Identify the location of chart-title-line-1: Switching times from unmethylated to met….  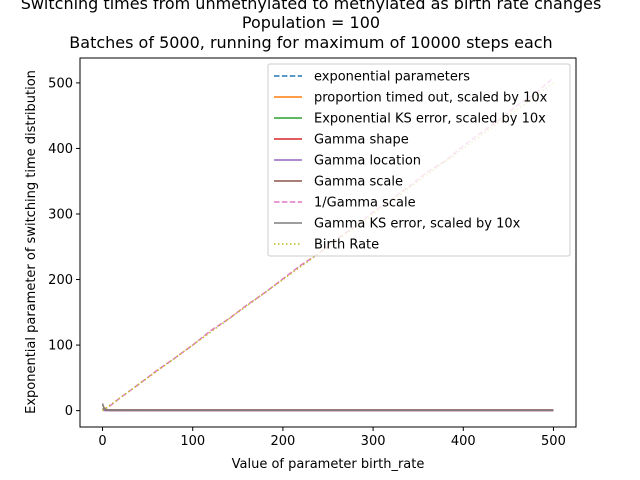
(311, 6).